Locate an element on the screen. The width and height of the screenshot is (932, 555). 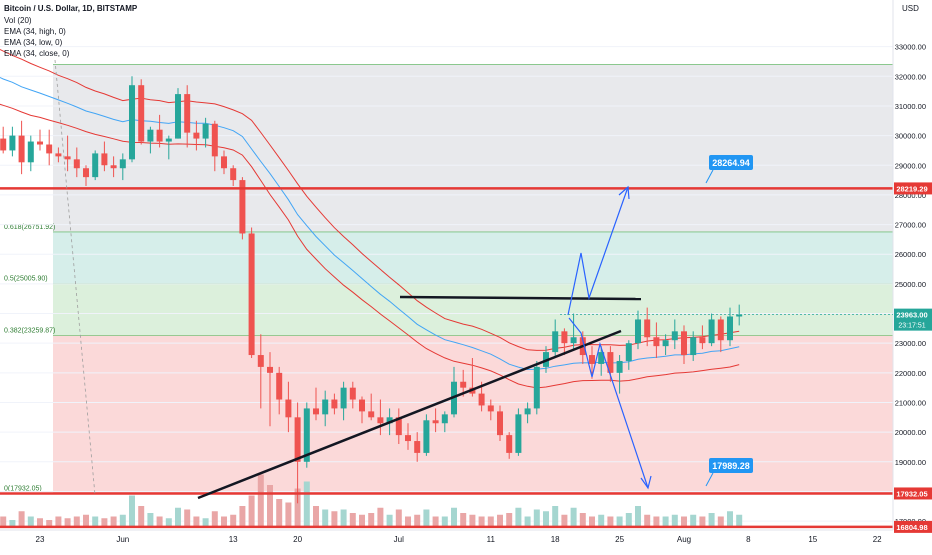
target-down-callout: 17989.28 is located at coordinates (729, 472).